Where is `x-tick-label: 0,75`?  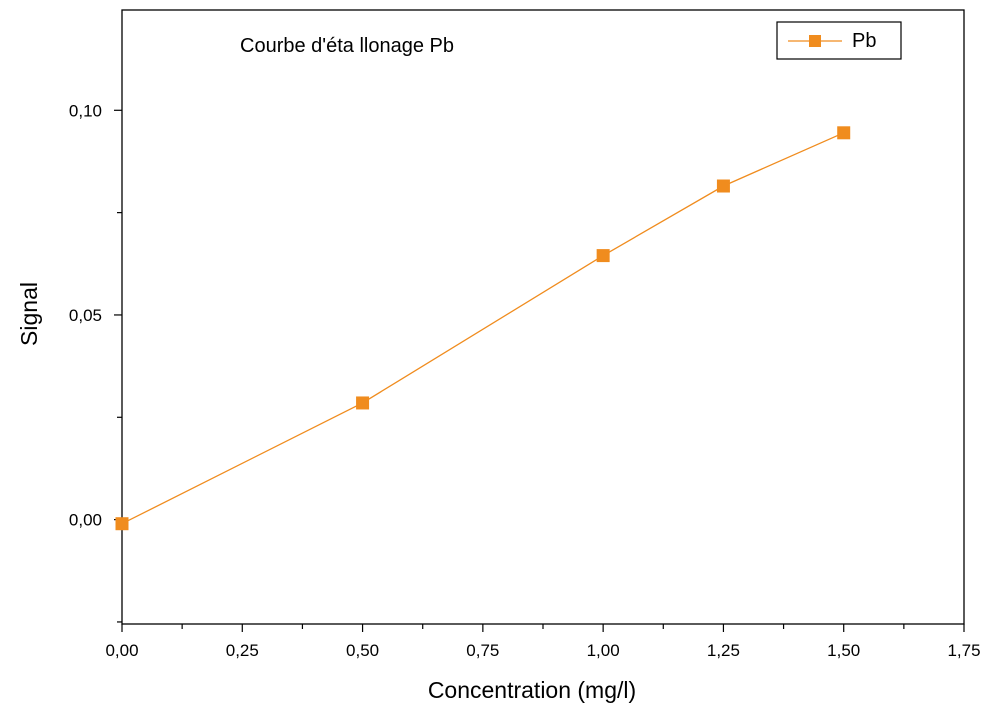
x-tick-label: 0,75 is located at coordinates (482, 650).